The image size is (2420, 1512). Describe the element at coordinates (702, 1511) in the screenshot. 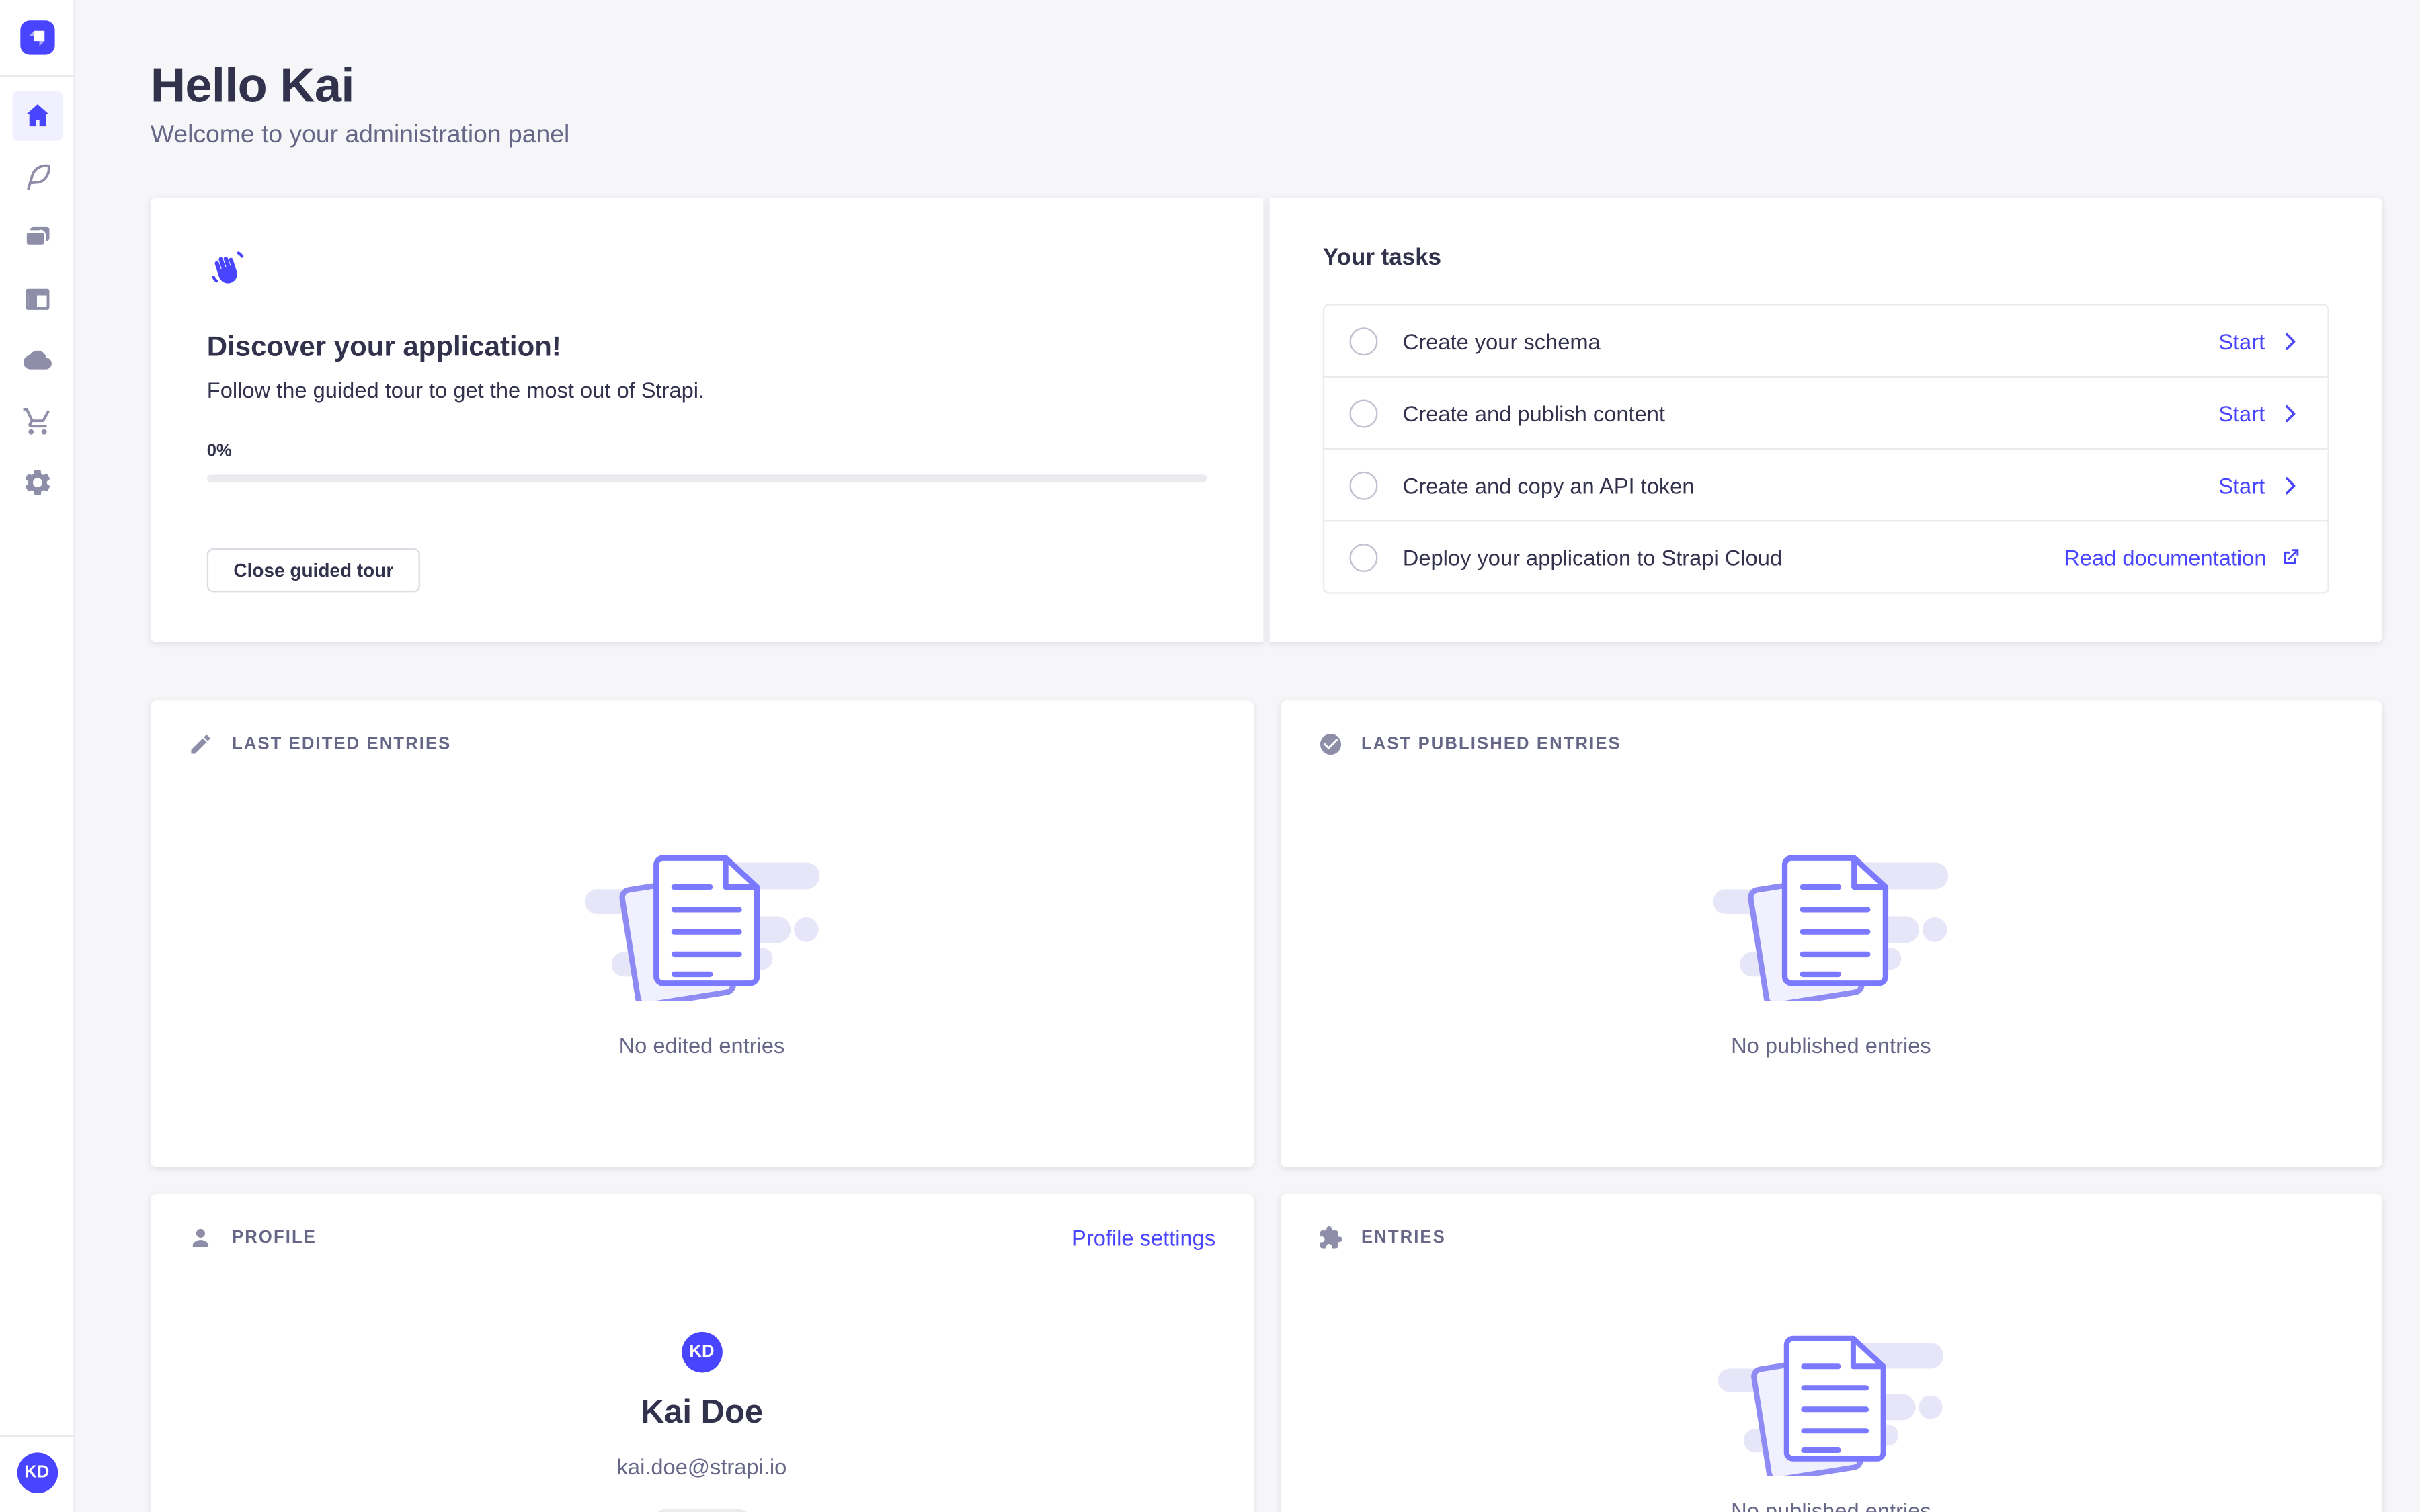

I see `profile-role-badge` at that location.